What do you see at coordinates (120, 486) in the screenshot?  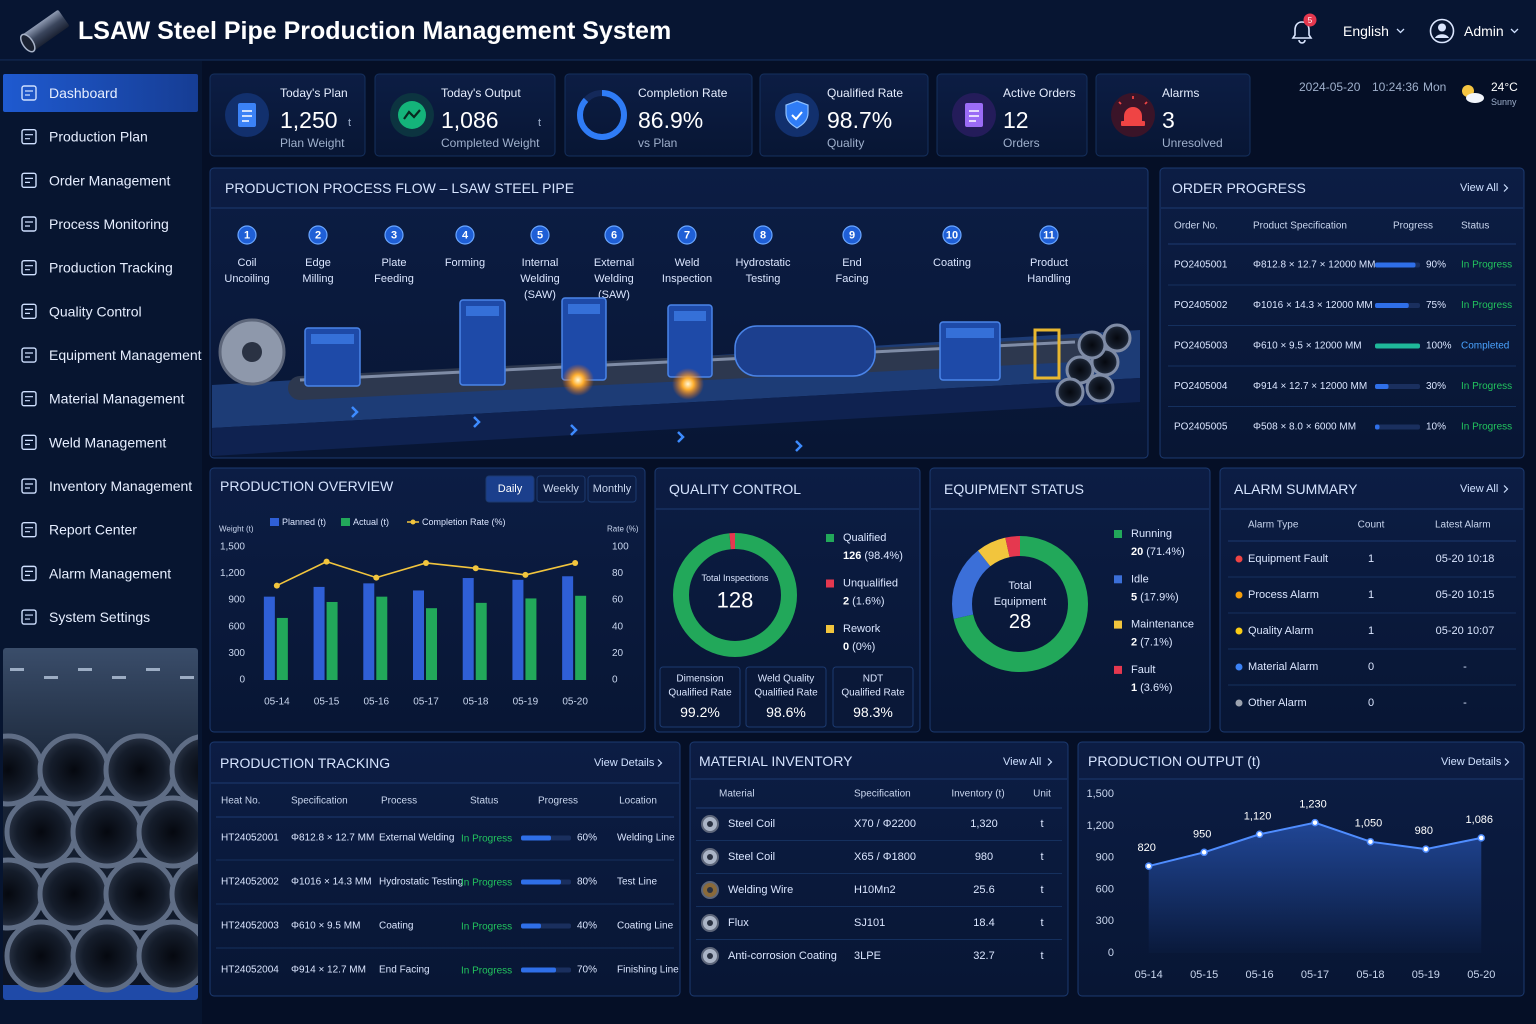 I see `menu-item: Inventory Management` at bounding box center [120, 486].